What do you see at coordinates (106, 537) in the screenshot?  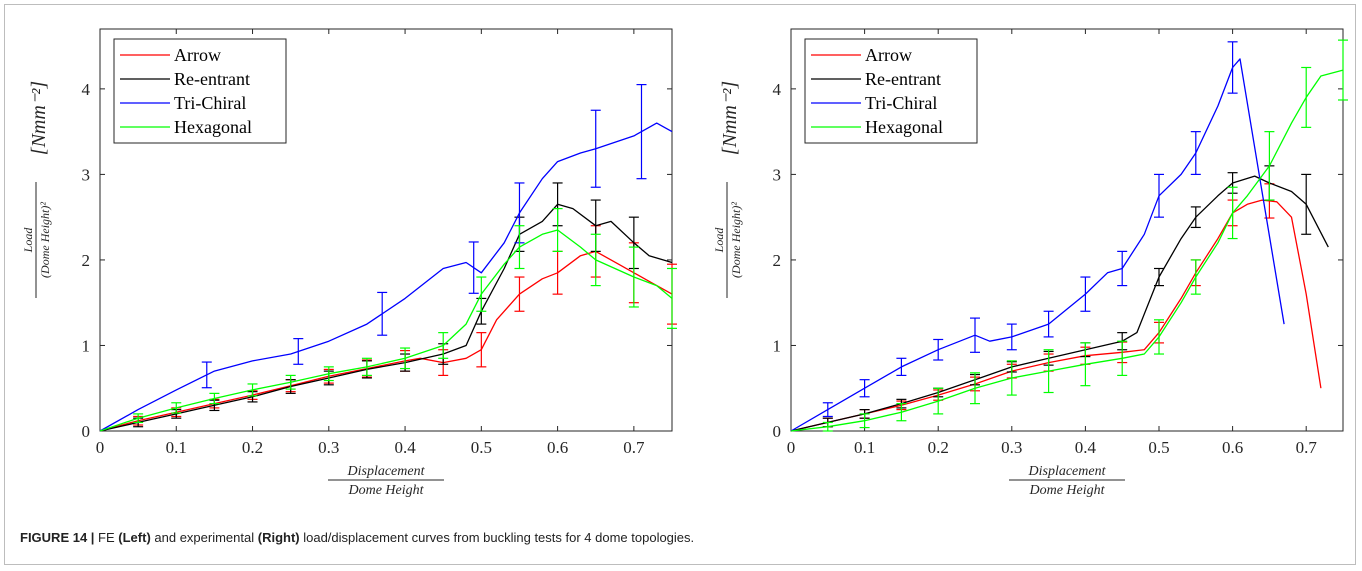 I see `caption-text-1: FE` at bounding box center [106, 537].